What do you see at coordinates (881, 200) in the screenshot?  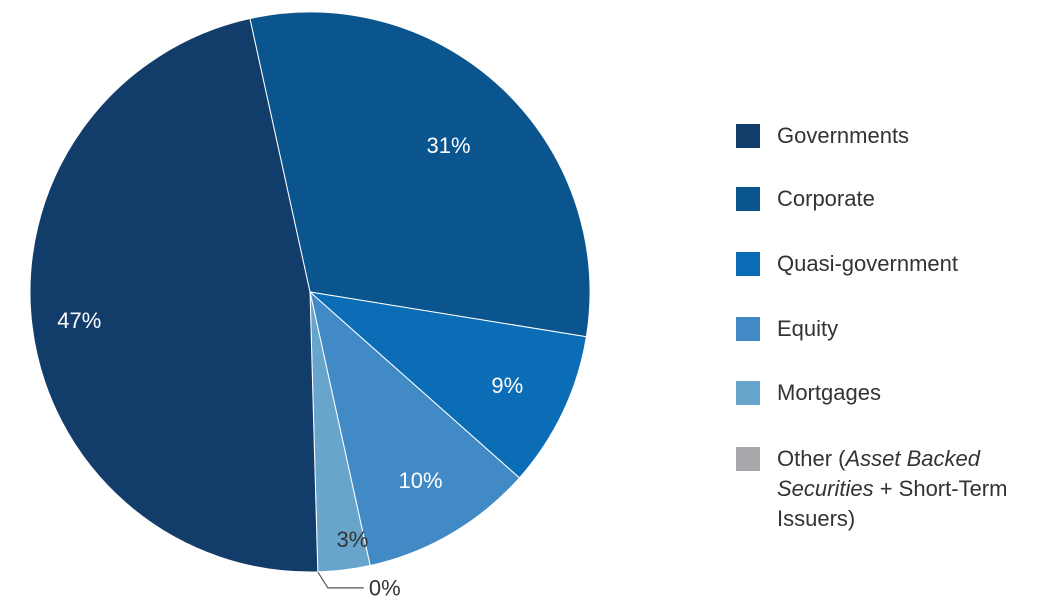 I see `legend-item-corporate: Corporate` at bounding box center [881, 200].